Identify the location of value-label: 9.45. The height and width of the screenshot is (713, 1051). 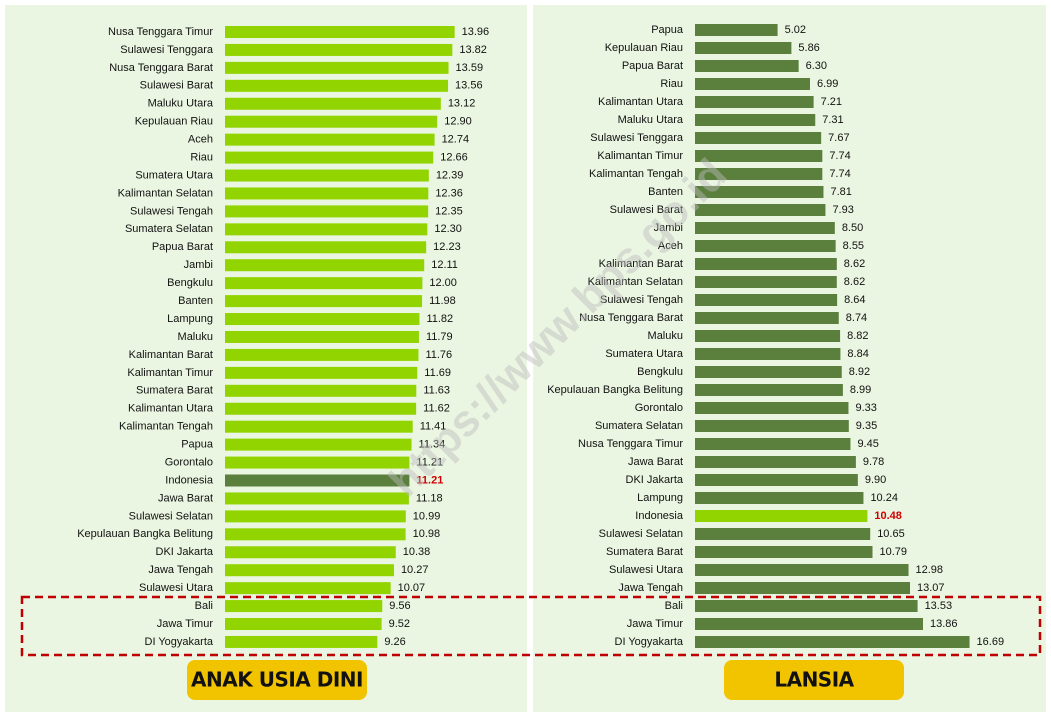
(867, 444).